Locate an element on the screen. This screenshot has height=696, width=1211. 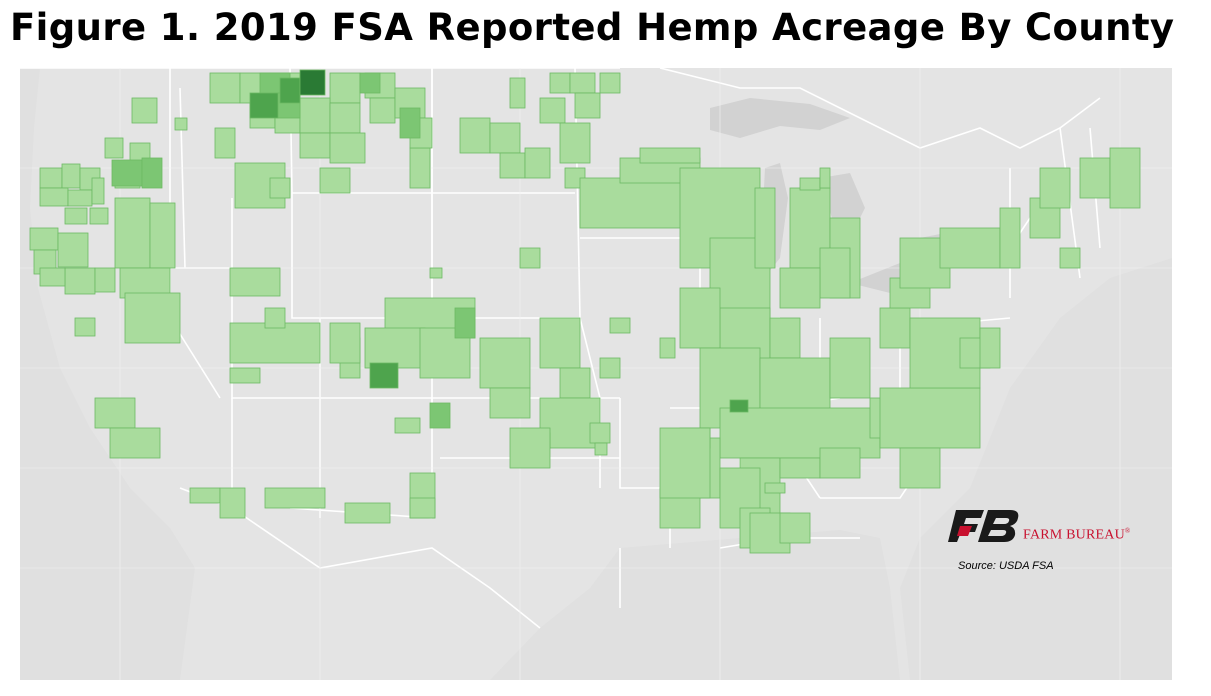
pacific-ocean is located at coordinates (107, 374).